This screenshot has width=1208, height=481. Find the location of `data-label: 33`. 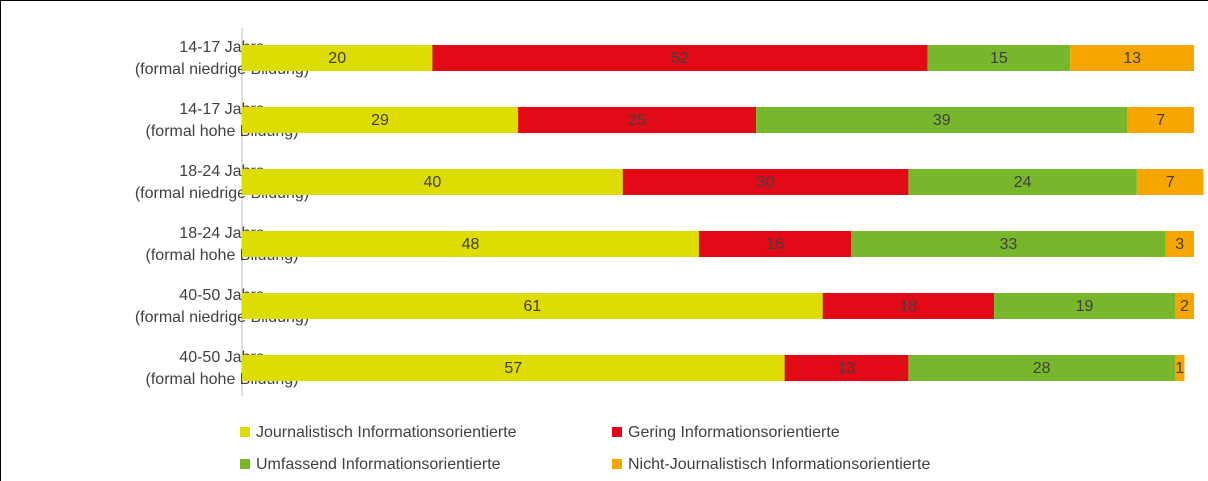

data-label: 33 is located at coordinates (1008, 244).